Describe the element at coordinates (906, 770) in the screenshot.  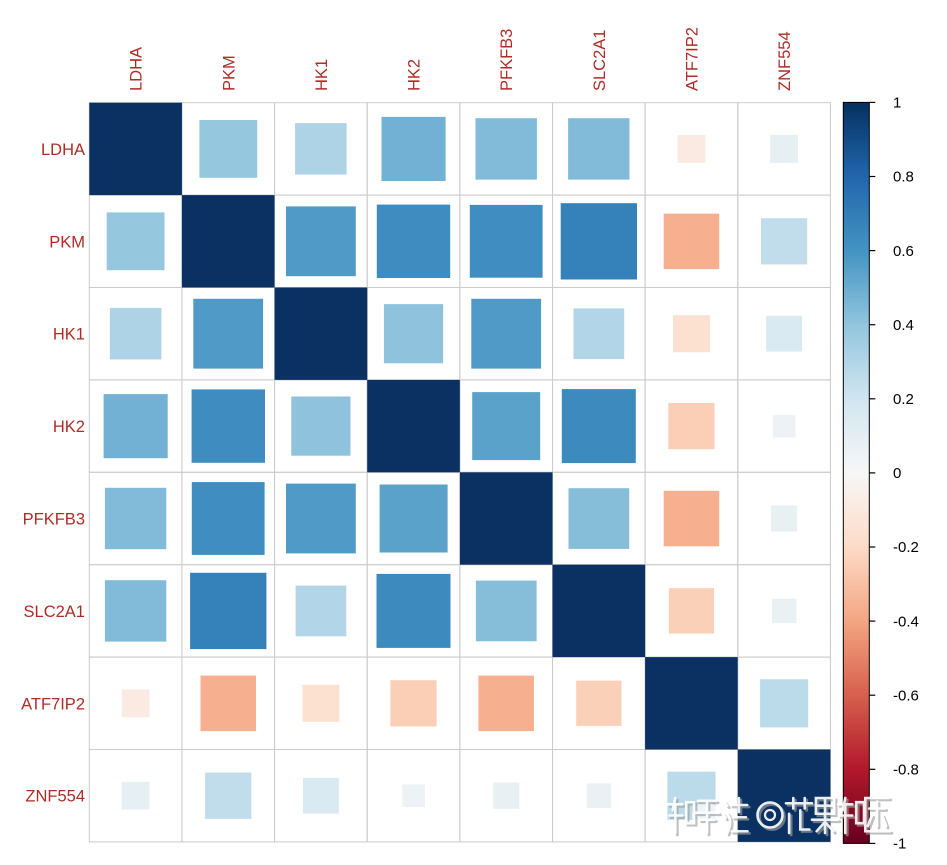
I see `svg-text: -0.8` at that location.